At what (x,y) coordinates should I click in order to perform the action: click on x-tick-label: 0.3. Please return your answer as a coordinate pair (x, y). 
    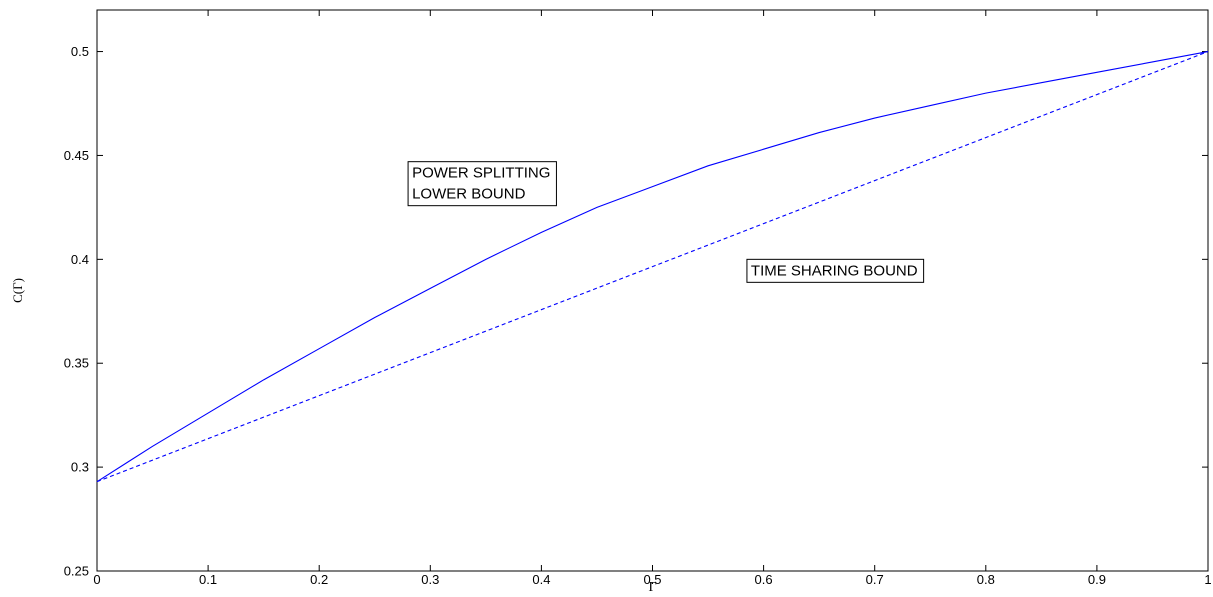
    Looking at the image, I should click on (430, 579).